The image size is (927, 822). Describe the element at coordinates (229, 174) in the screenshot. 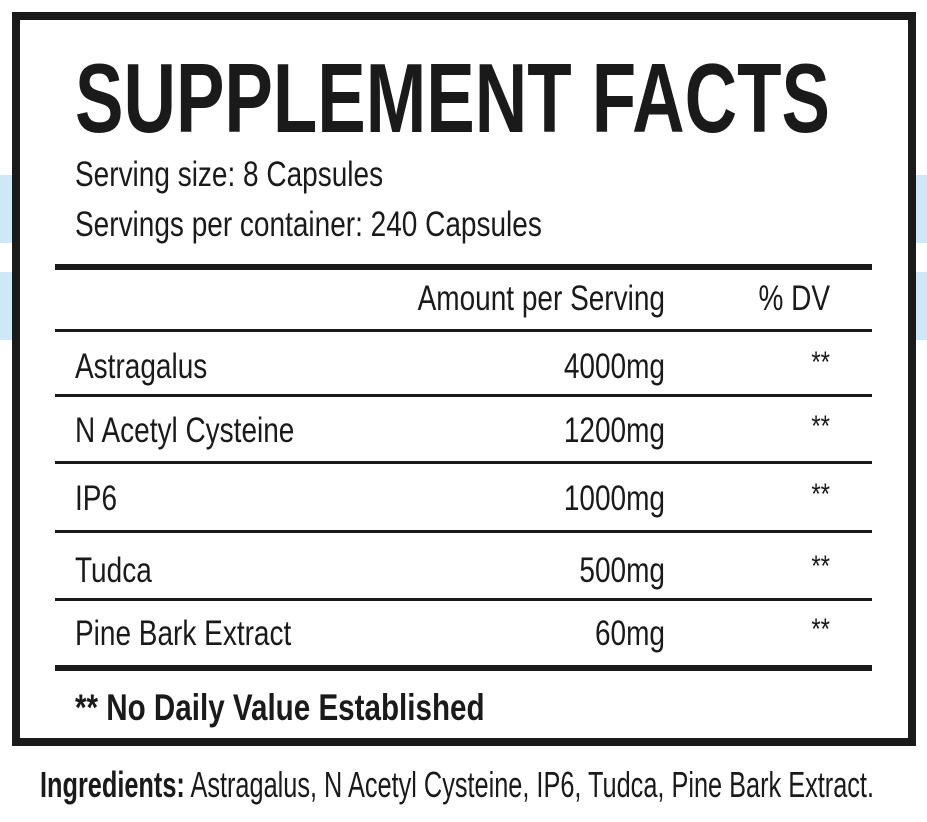

I see `serving-size: Serving size: 8 Capsules` at that location.